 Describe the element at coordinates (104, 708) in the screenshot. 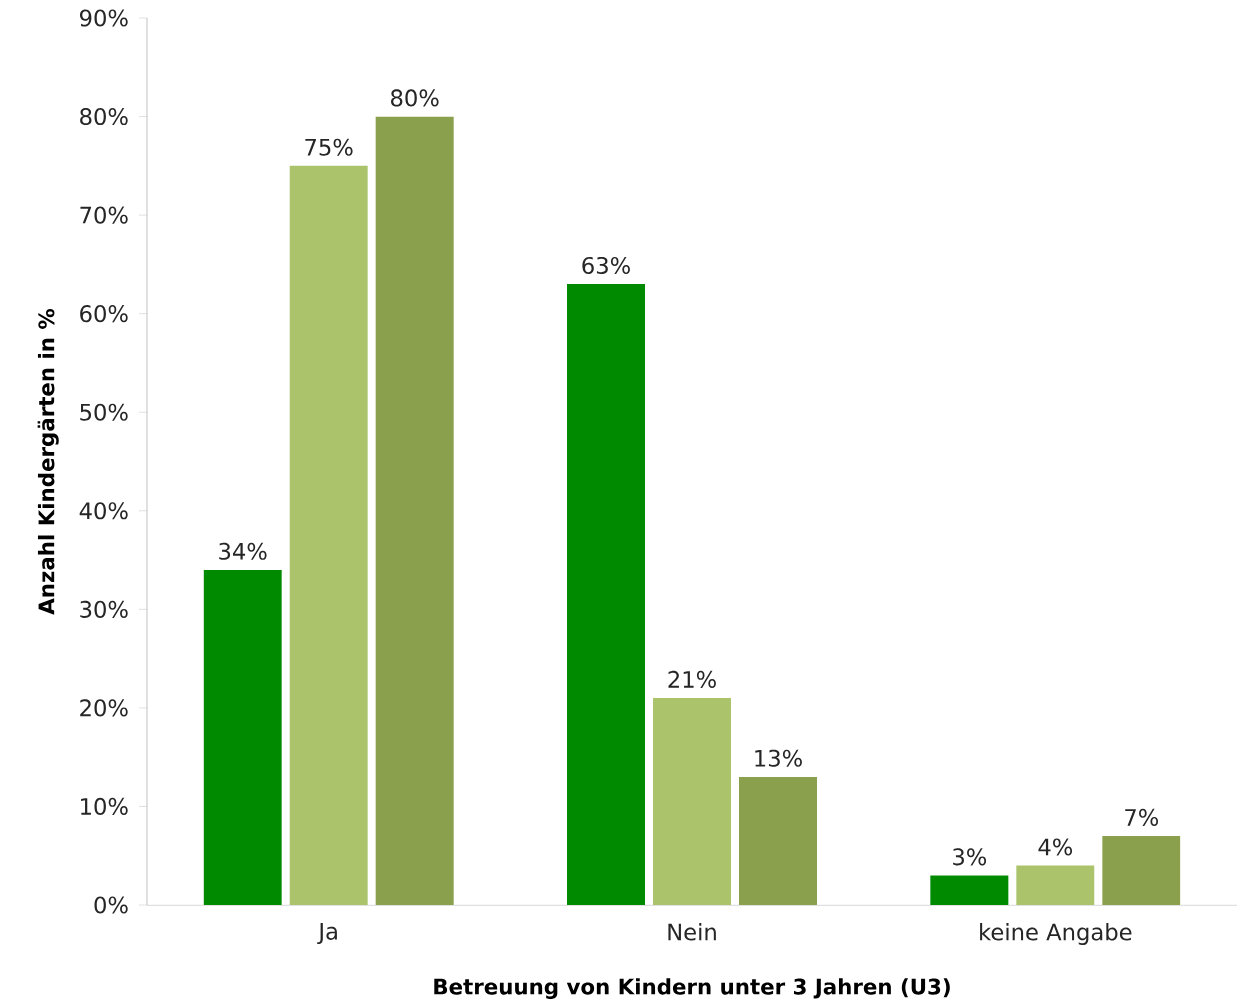

I see `y-tick-label: 20%` at that location.